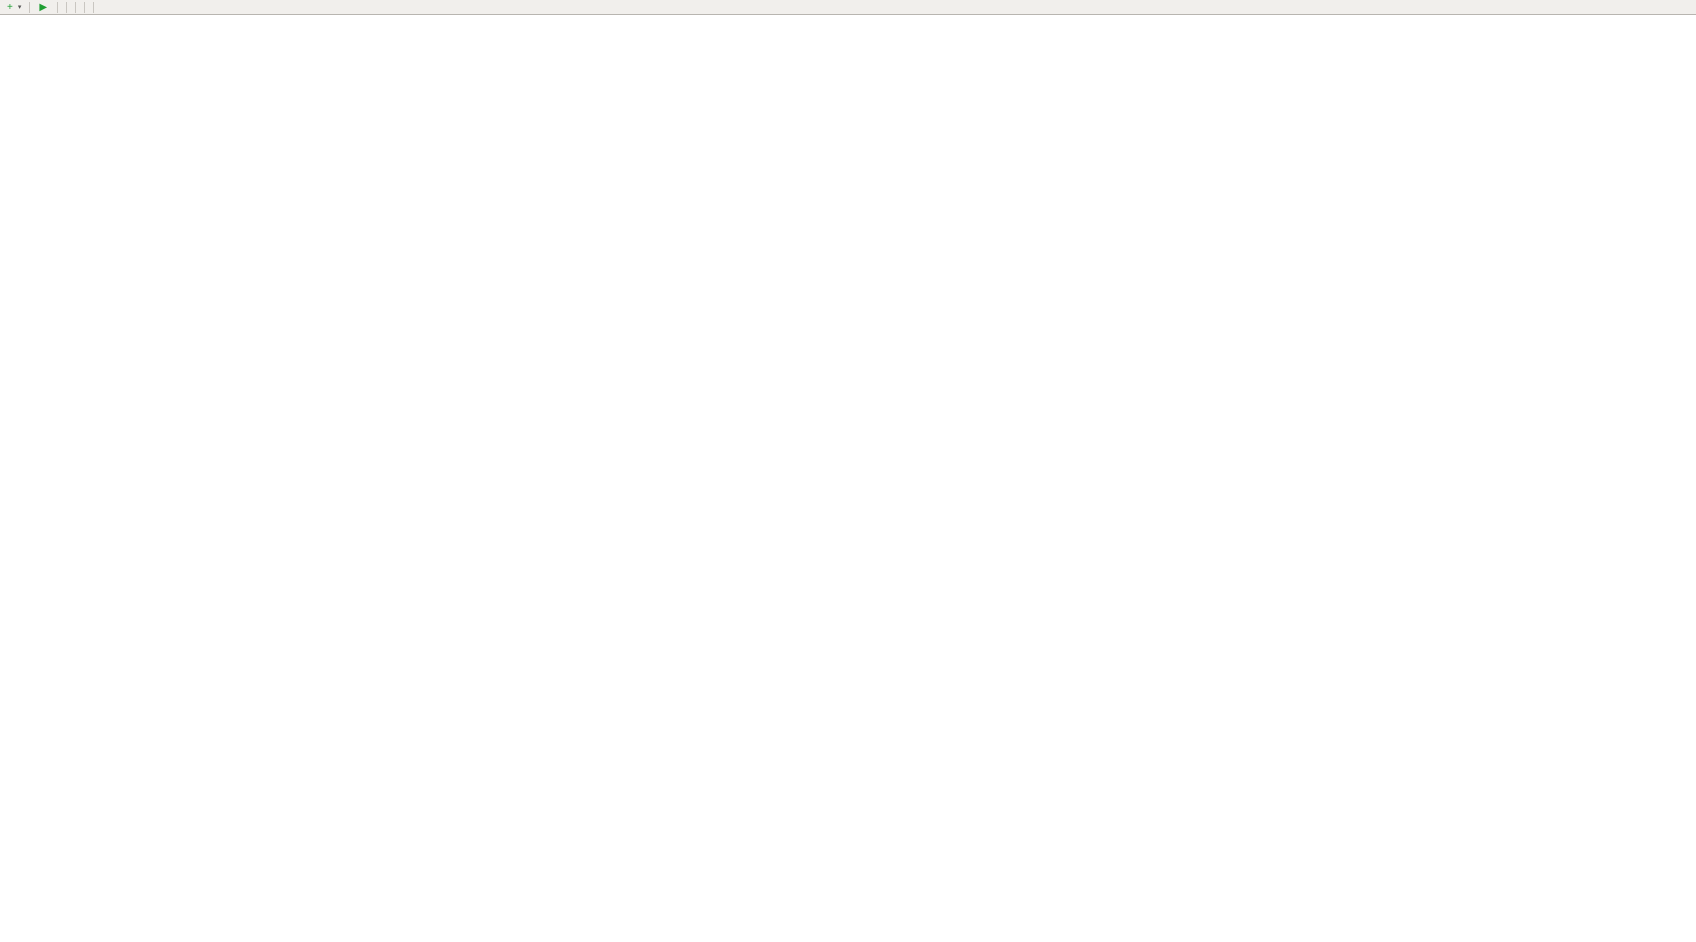  Describe the element at coordinates (10, 7) in the screenshot. I see `new-order-icon: +` at that location.